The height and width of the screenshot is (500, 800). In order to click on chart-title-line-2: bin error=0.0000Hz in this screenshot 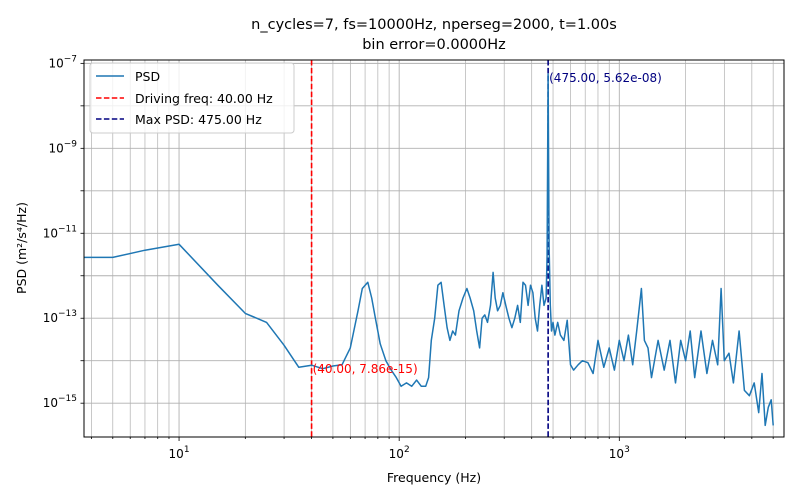, I will do `click(434, 45)`.